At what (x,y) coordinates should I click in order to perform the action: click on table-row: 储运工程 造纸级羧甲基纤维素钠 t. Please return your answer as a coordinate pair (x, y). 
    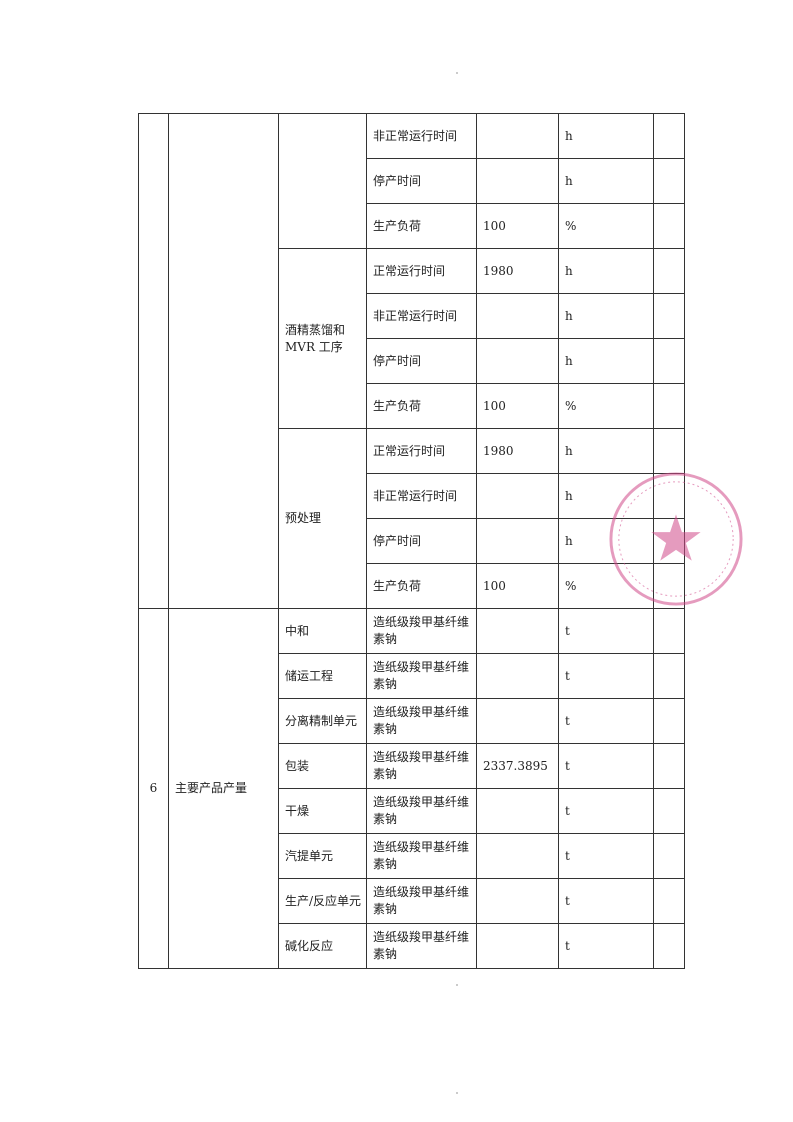
    Looking at the image, I should click on (412, 676).